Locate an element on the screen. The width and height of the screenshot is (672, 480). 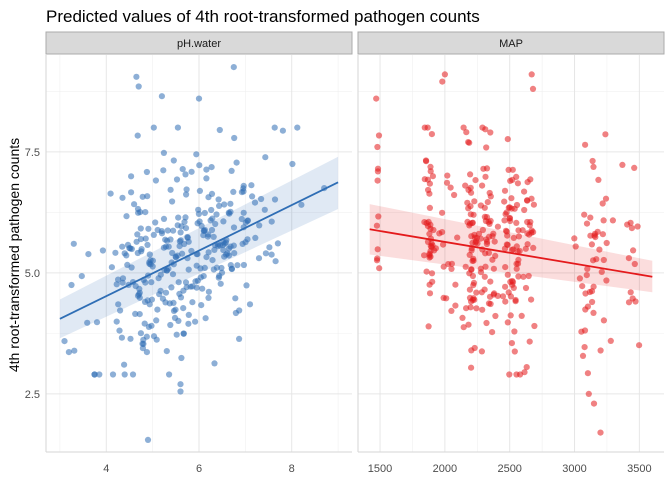
x-tick-label: 3500 is located at coordinates (639, 469).